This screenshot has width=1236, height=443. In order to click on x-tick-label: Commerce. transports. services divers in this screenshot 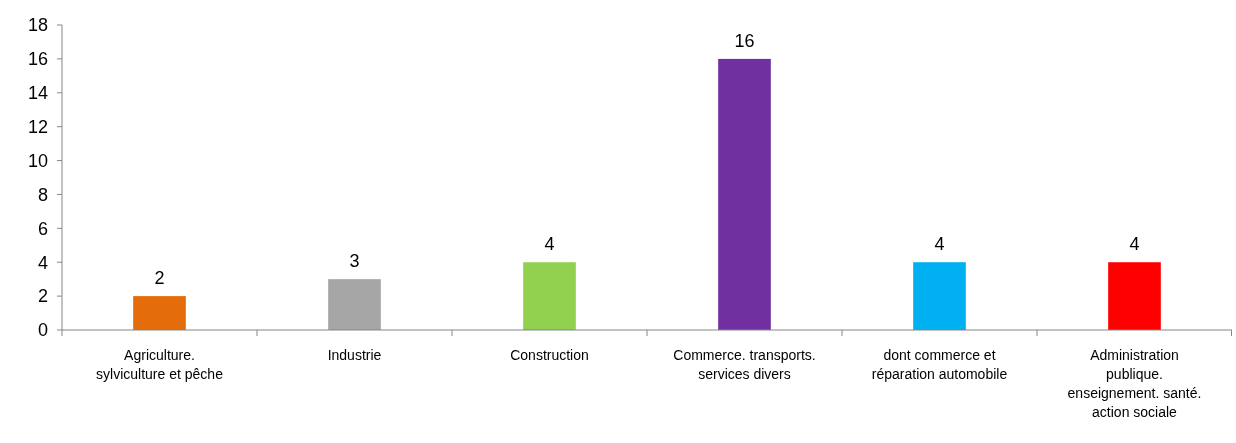, I will do `click(744, 364)`.